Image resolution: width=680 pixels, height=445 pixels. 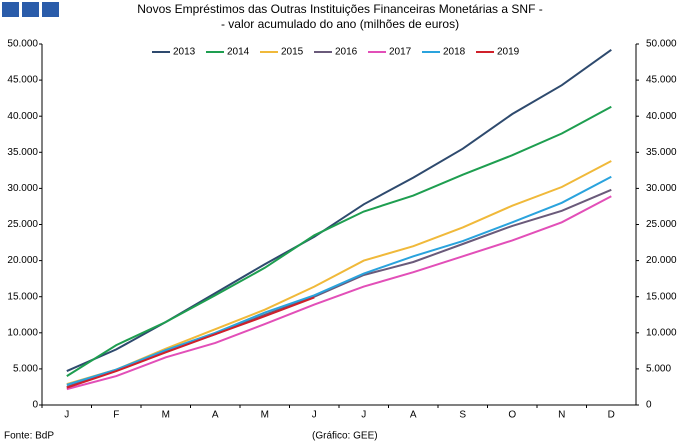 What do you see at coordinates (661, 44) in the screenshot?
I see `y2-tick-label: 50.000` at bounding box center [661, 44].